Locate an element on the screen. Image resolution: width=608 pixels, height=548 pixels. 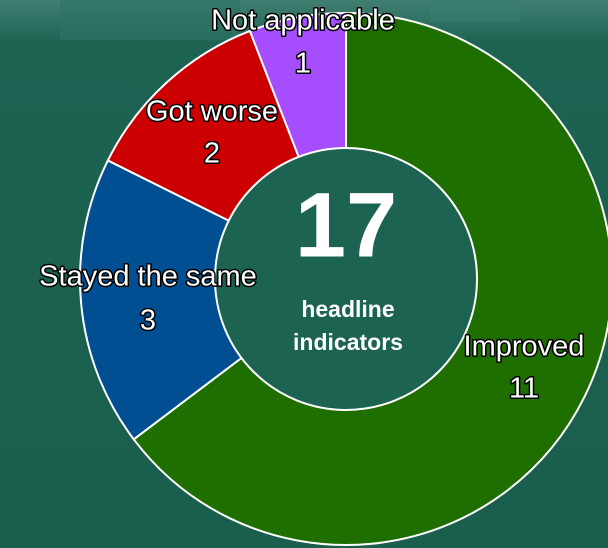
slice-label: Not applicable is located at coordinates (303, 21).